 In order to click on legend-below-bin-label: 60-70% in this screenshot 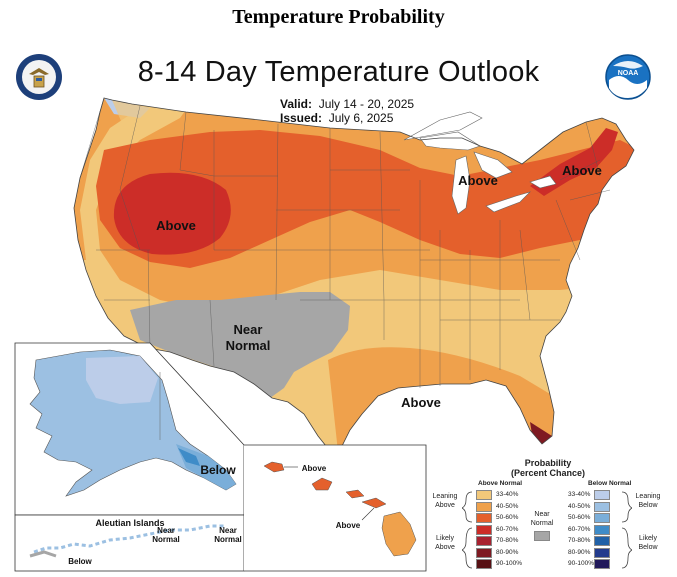, I will do `click(579, 529)`.